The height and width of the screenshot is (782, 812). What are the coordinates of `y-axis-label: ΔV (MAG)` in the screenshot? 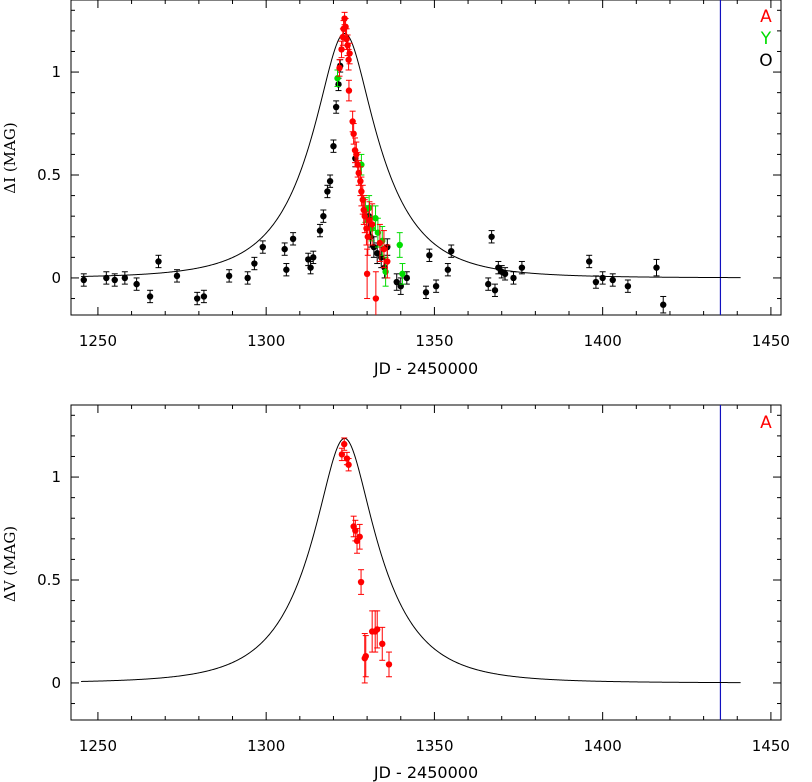 It's located at (10, 564).